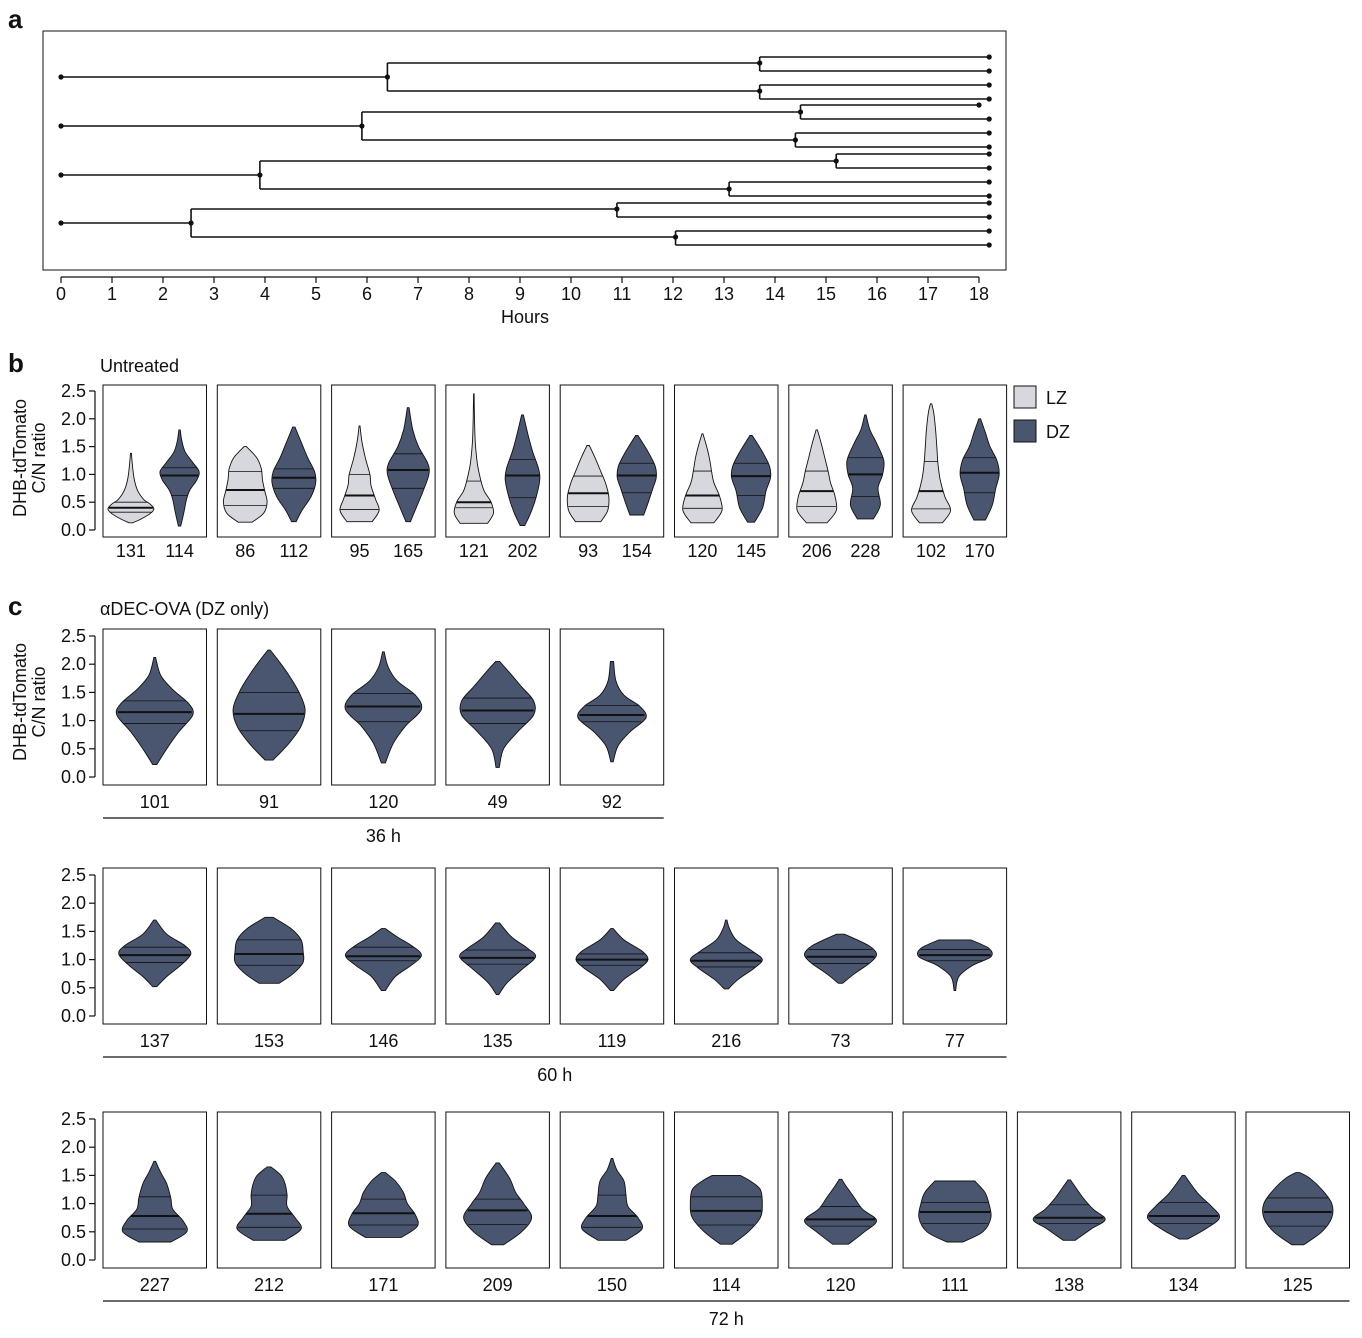 This screenshot has height=1338, width=1362. What do you see at coordinates (155, 802) in the screenshot?
I see `cell-count-label: 101` at bounding box center [155, 802].